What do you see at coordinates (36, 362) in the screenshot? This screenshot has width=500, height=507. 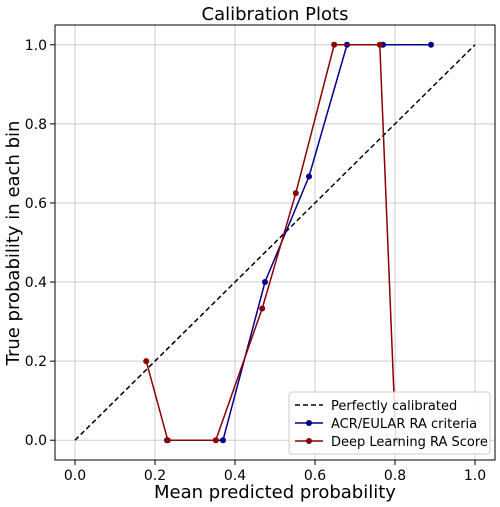 I see `y-tick-label: 0.2` at bounding box center [36, 362].